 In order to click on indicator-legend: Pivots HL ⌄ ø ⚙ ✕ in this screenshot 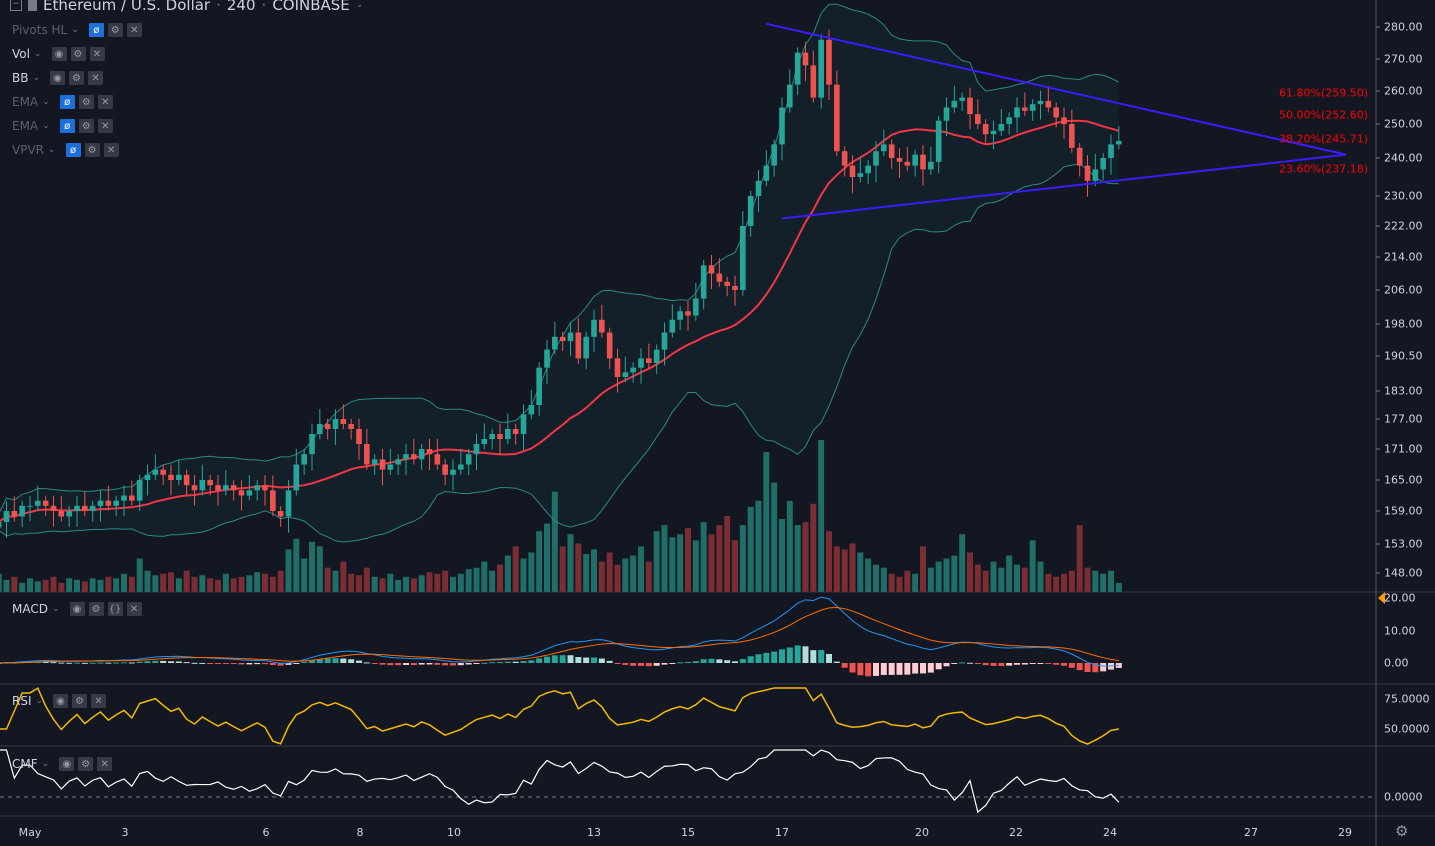, I will do `click(77, 30)`.